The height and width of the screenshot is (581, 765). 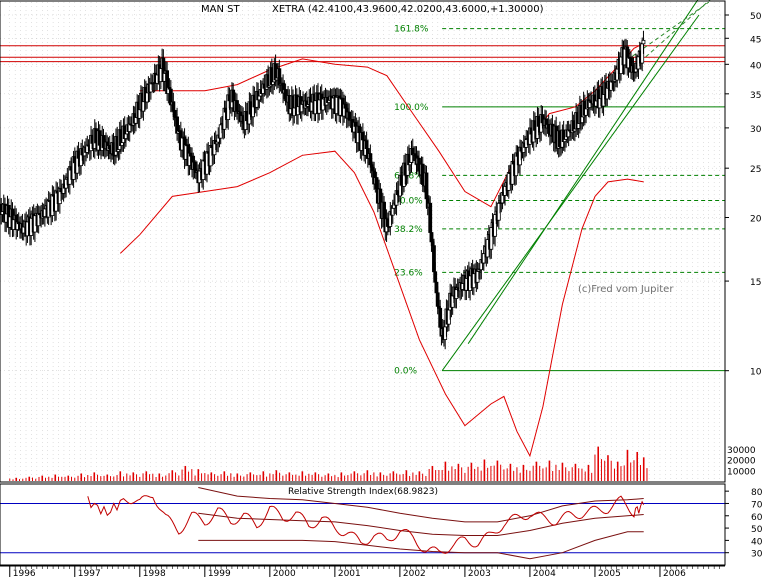 What do you see at coordinates (755, 40) in the screenshot?
I see `y-tick-label: 45` at bounding box center [755, 40].